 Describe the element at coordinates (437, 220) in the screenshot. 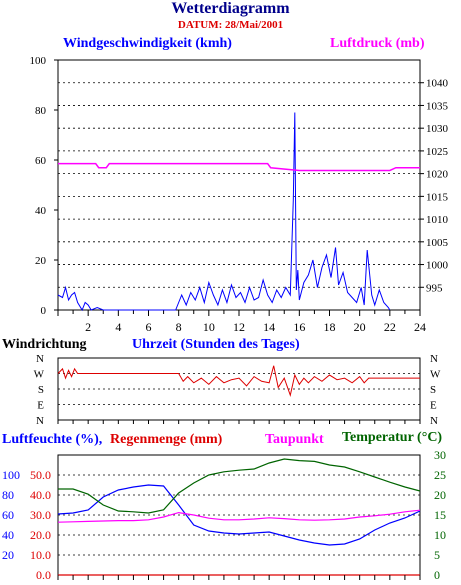

I see `right-tick-label: 1010` at that location.